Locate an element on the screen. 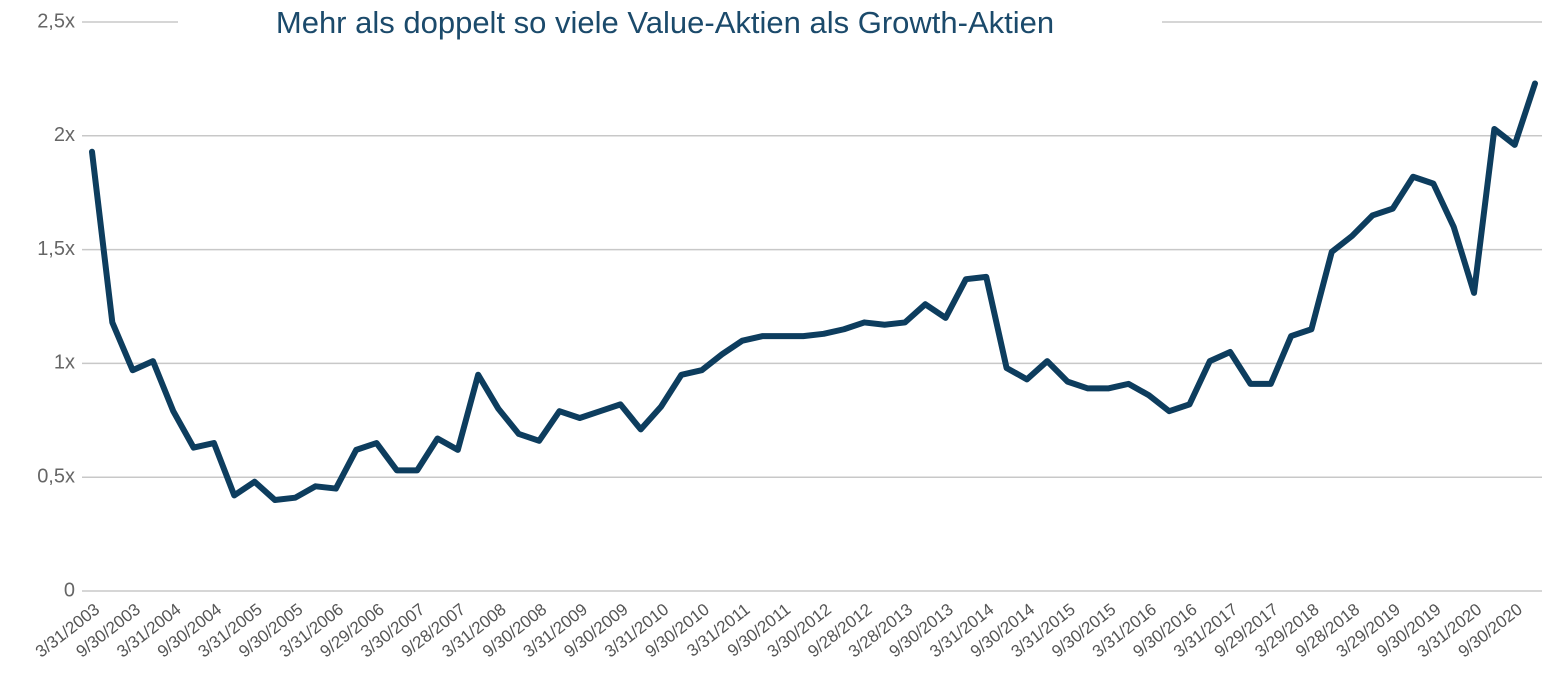  y-tick-label: 1,5x is located at coordinates (56, 249).